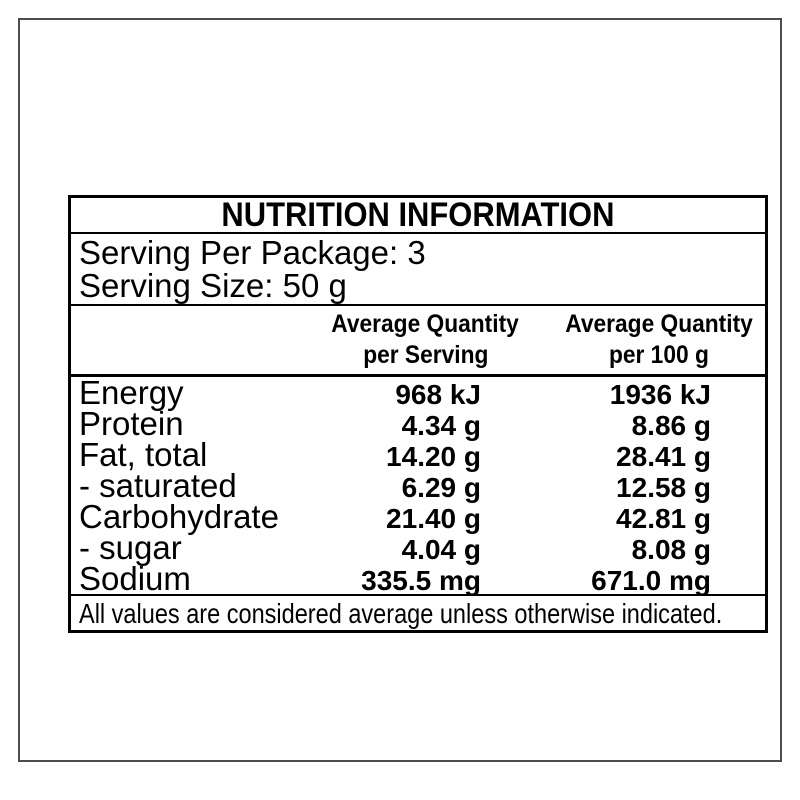 The height and width of the screenshot is (800, 800). What do you see at coordinates (176, 285) in the screenshot?
I see `serving-size-label: Serving Size:` at bounding box center [176, 285].